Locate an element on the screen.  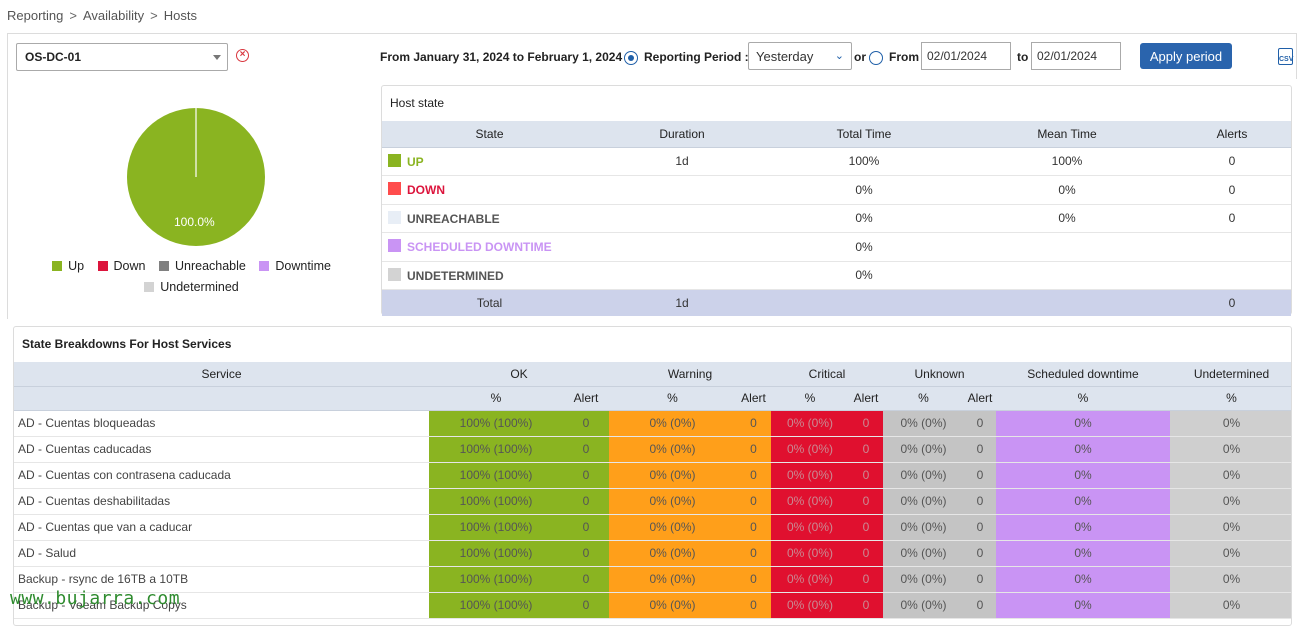
host-state-row: DOWN 0% 0% 0 is located at coordinates (836, 190).